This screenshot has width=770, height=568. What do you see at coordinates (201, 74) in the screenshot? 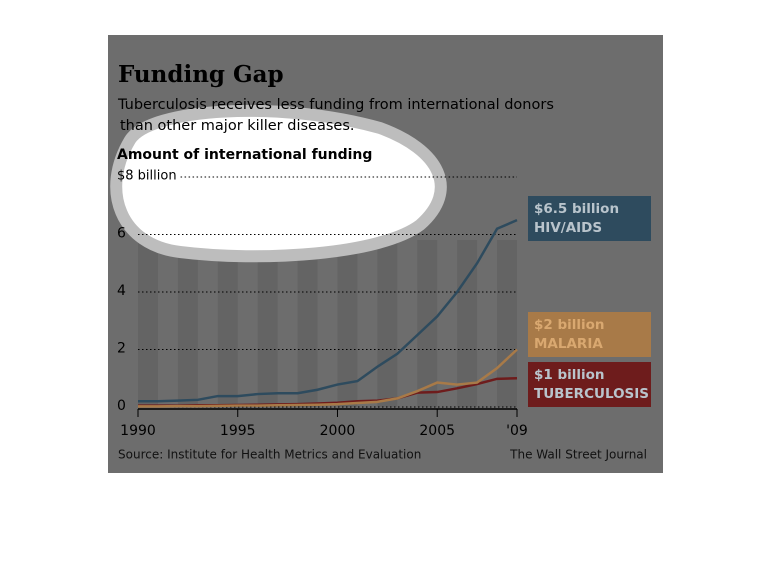
I see `chart-title: Funding Gap` at bounding box center [201, 74].